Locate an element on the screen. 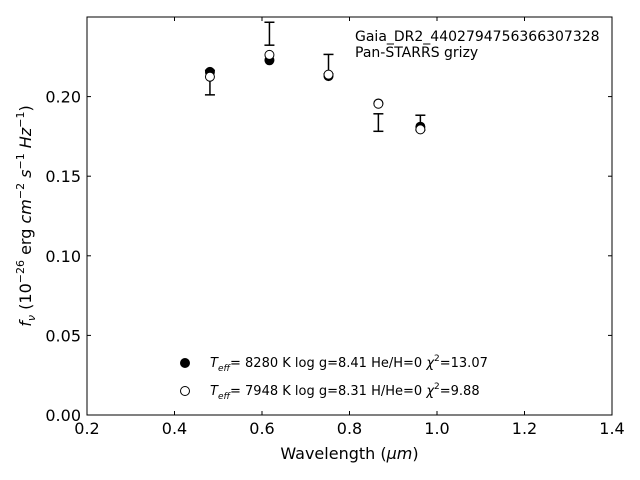 This screenshot has height=480, width=640. y-tick-label: 0.20 is located at coordinates (63, 97).